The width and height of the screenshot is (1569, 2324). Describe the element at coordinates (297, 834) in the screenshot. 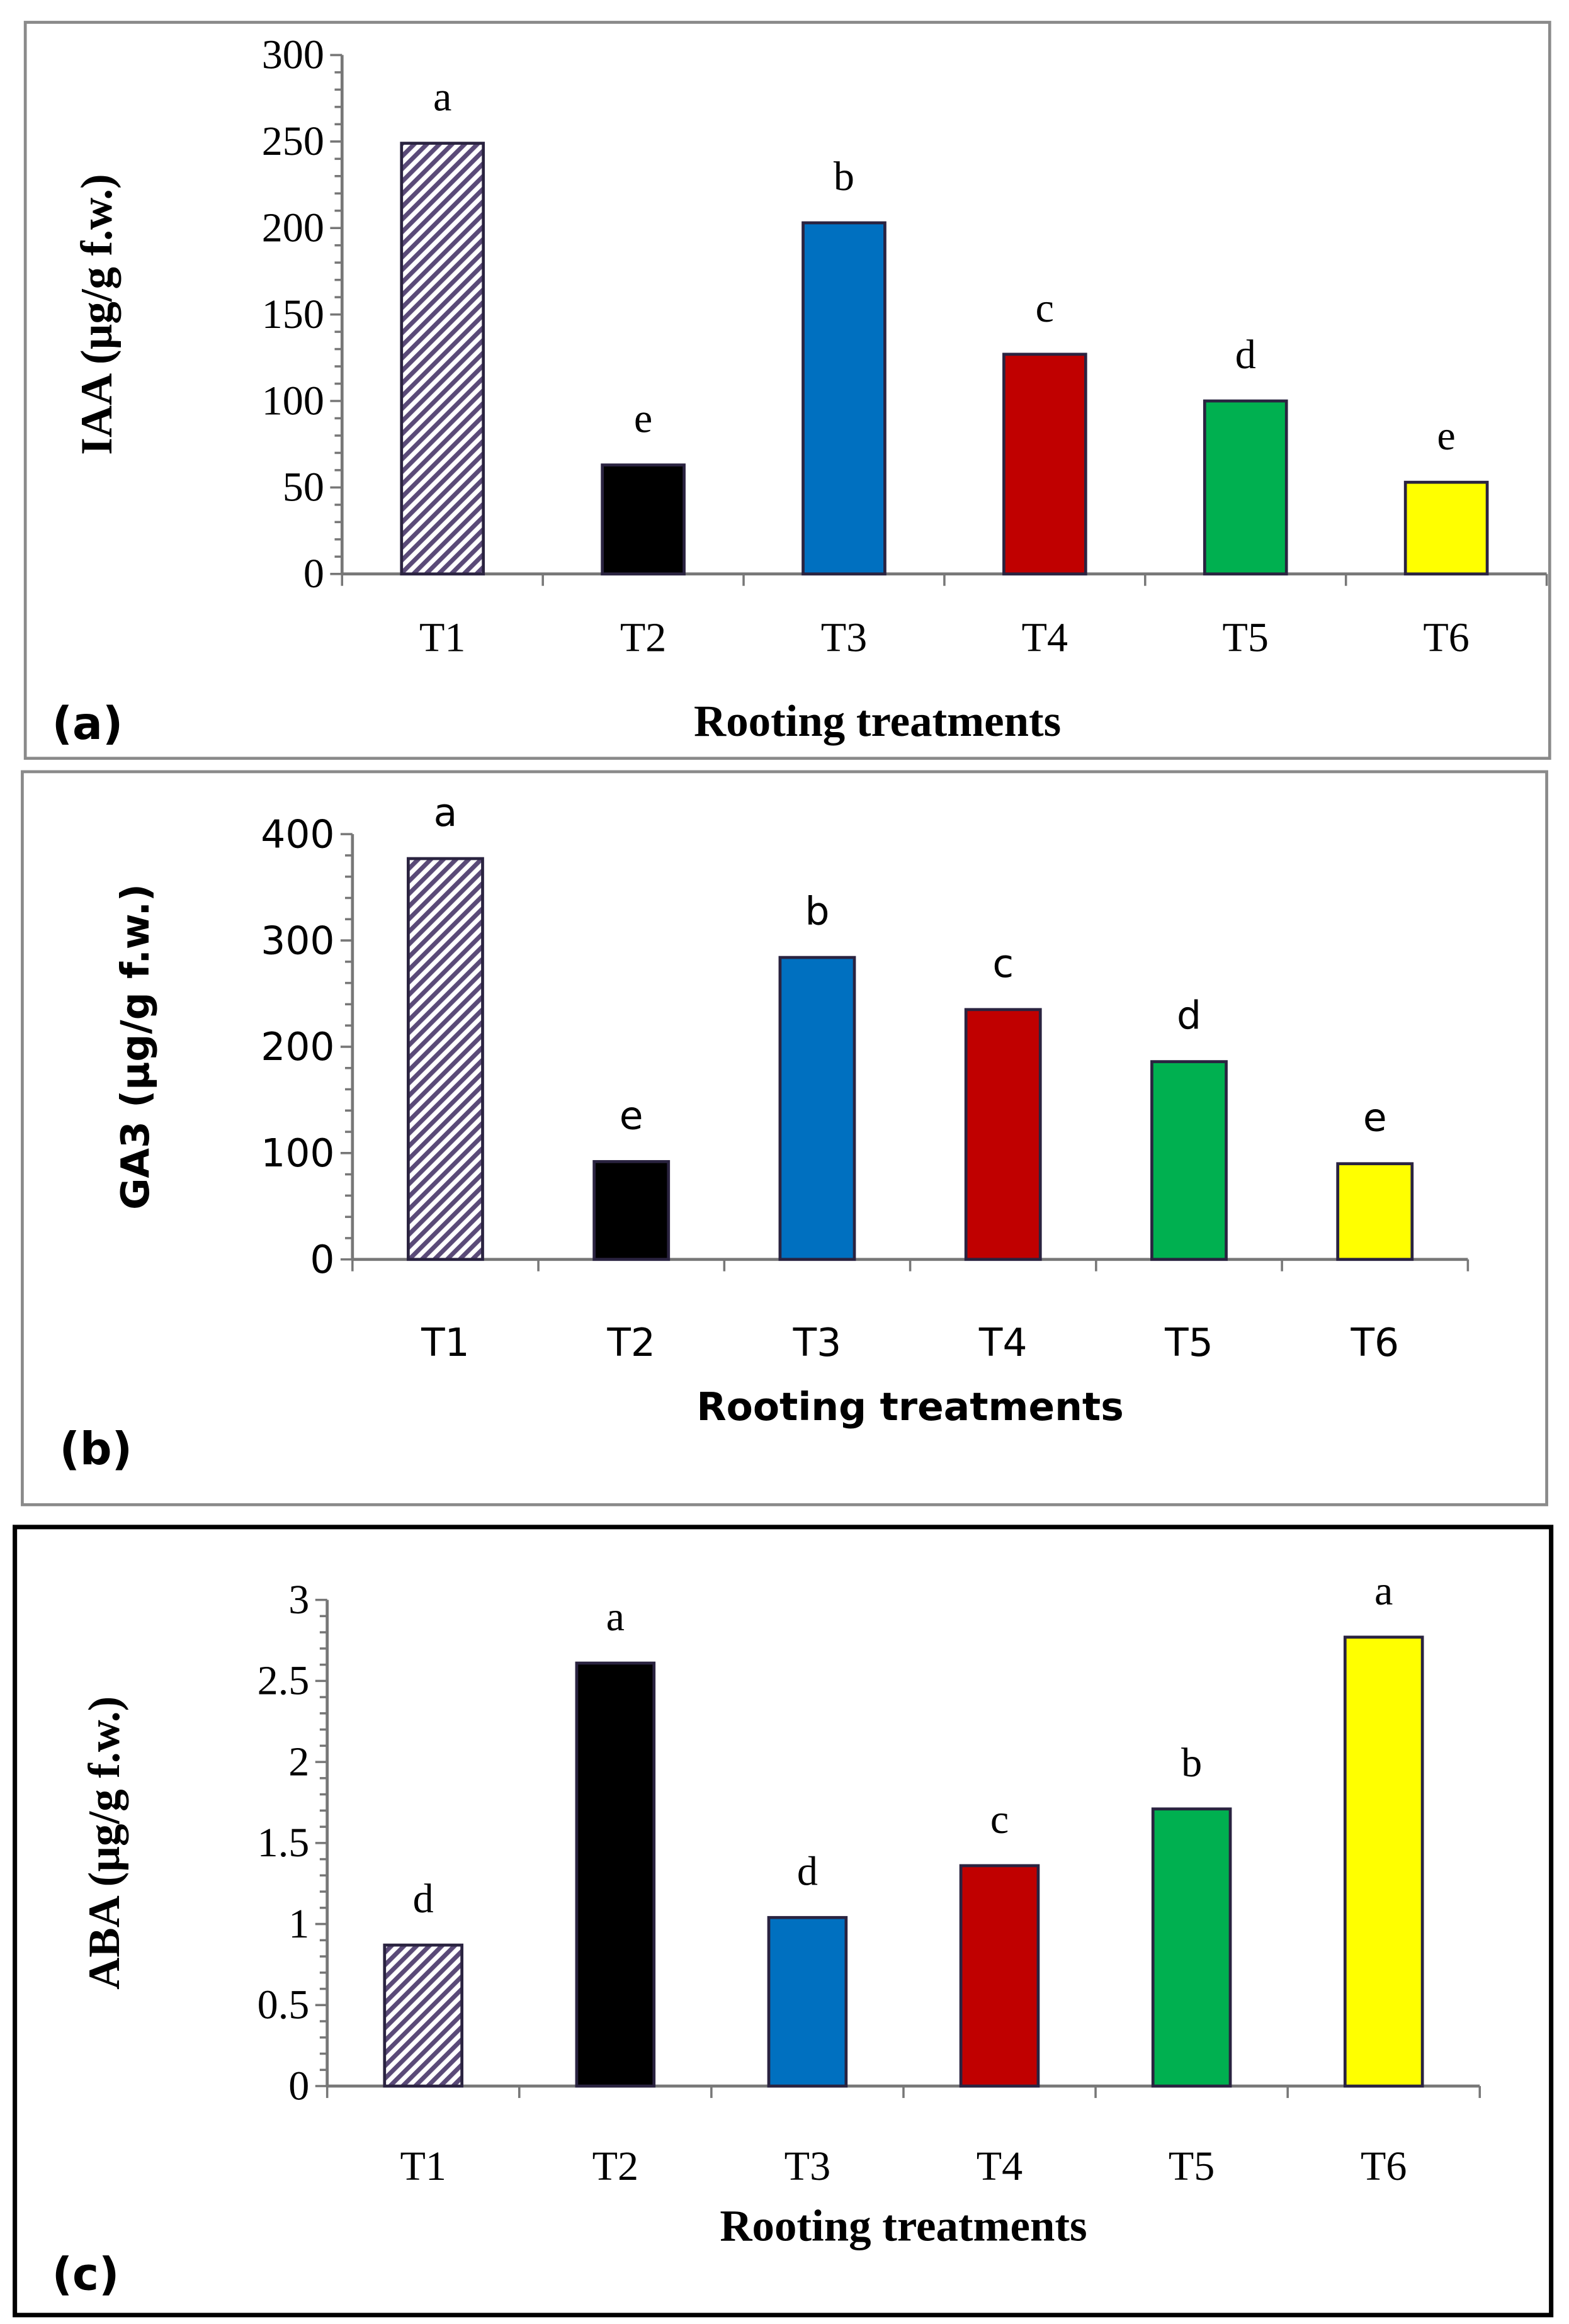

I see `y-tick-label: 400` at that location.